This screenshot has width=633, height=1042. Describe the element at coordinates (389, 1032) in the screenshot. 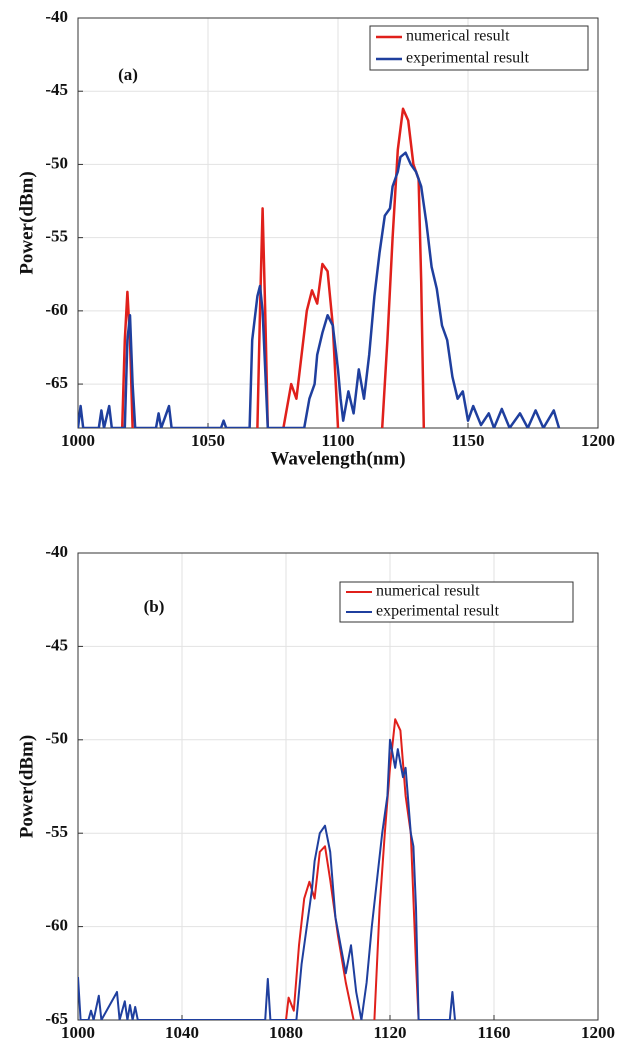

I see `x-tick-label: 1120` at that location.